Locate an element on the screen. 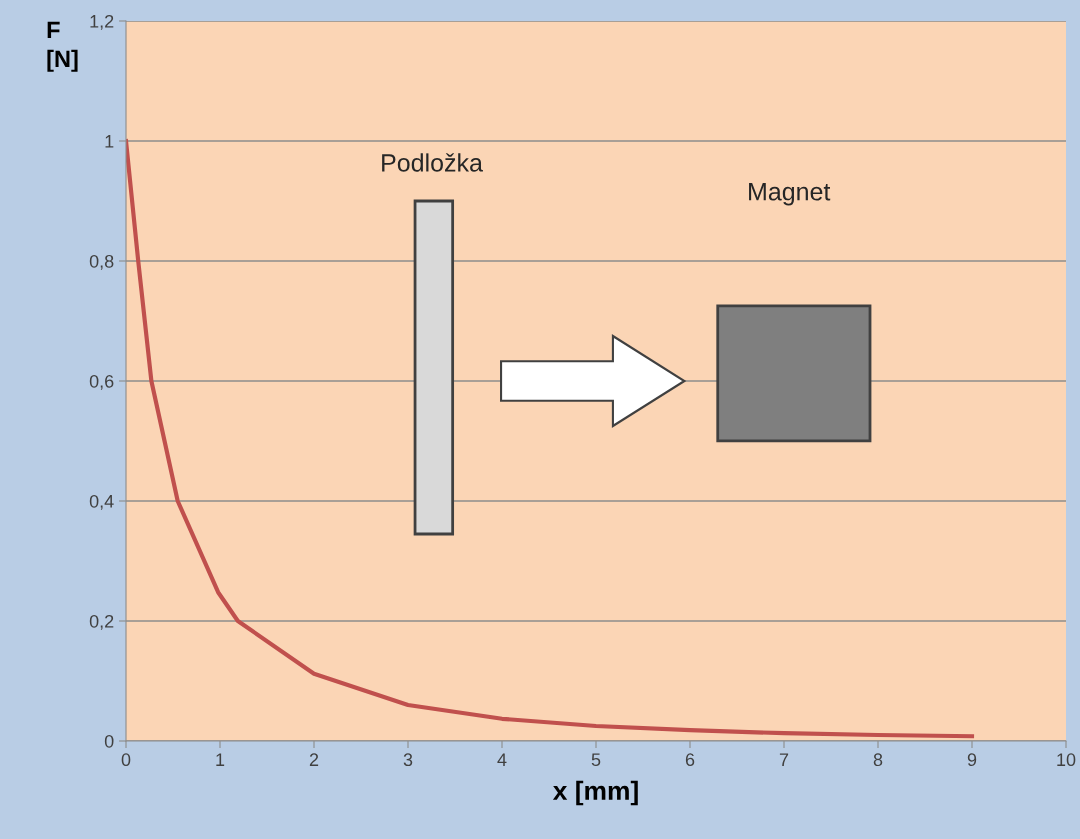 The width and height of the screenshot is (1080, 839). y-tick-label: 1 is located at coordinates (109, 141).